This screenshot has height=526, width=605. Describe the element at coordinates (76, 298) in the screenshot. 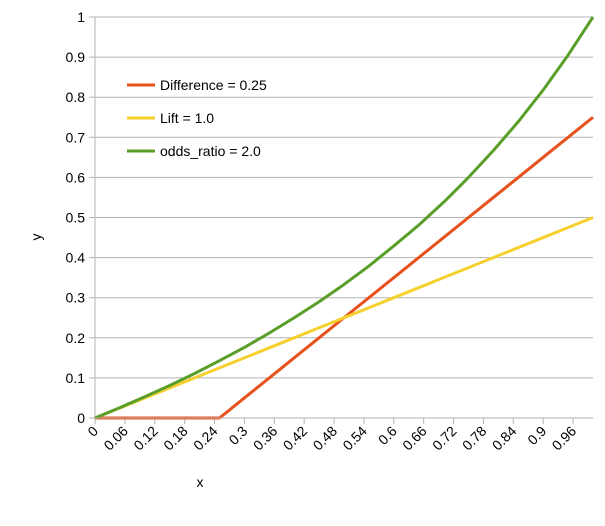

I see `y-tick-label: 0.3` at that location.